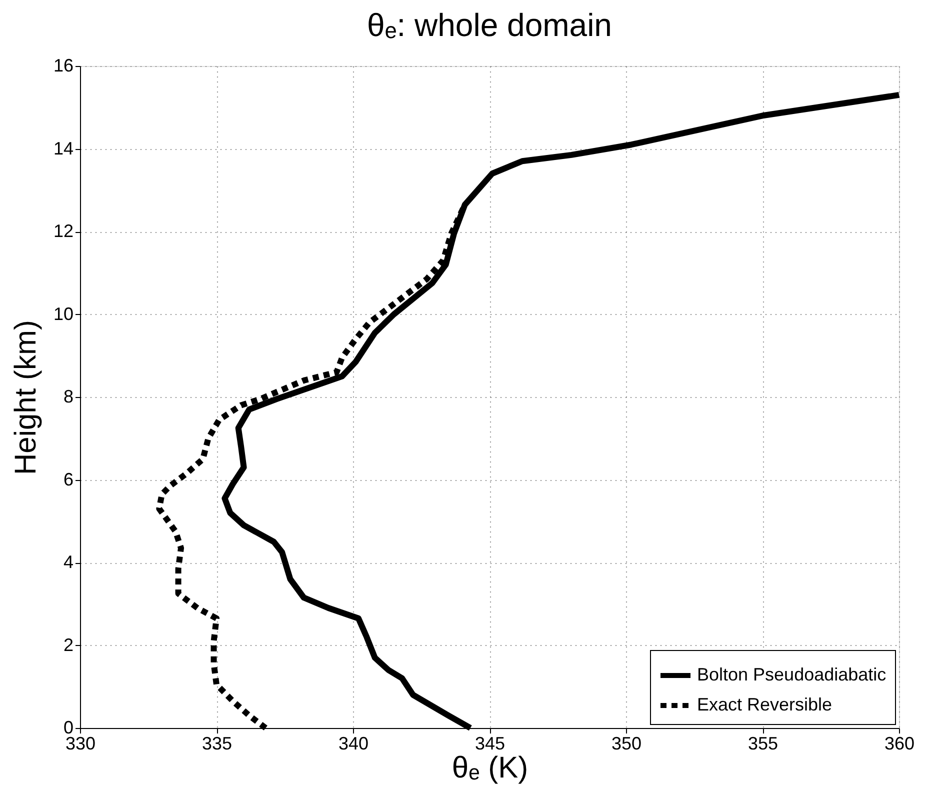 Image resolution: width=940 pixels, height=788 pixels. Describe the element at coordinates (63, 66) in the screenshot. I see `y-tick-label: 16` at that location.